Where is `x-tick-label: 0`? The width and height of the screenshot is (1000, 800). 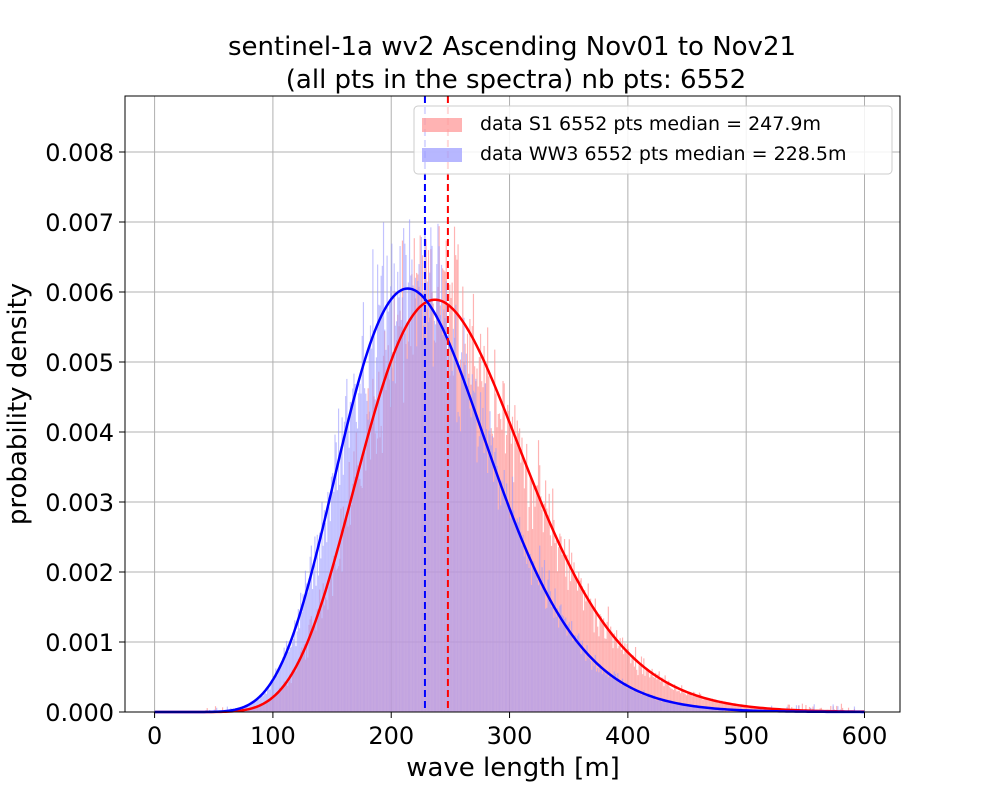
x-tick-label: 0 is located at coordinates (154, 736).